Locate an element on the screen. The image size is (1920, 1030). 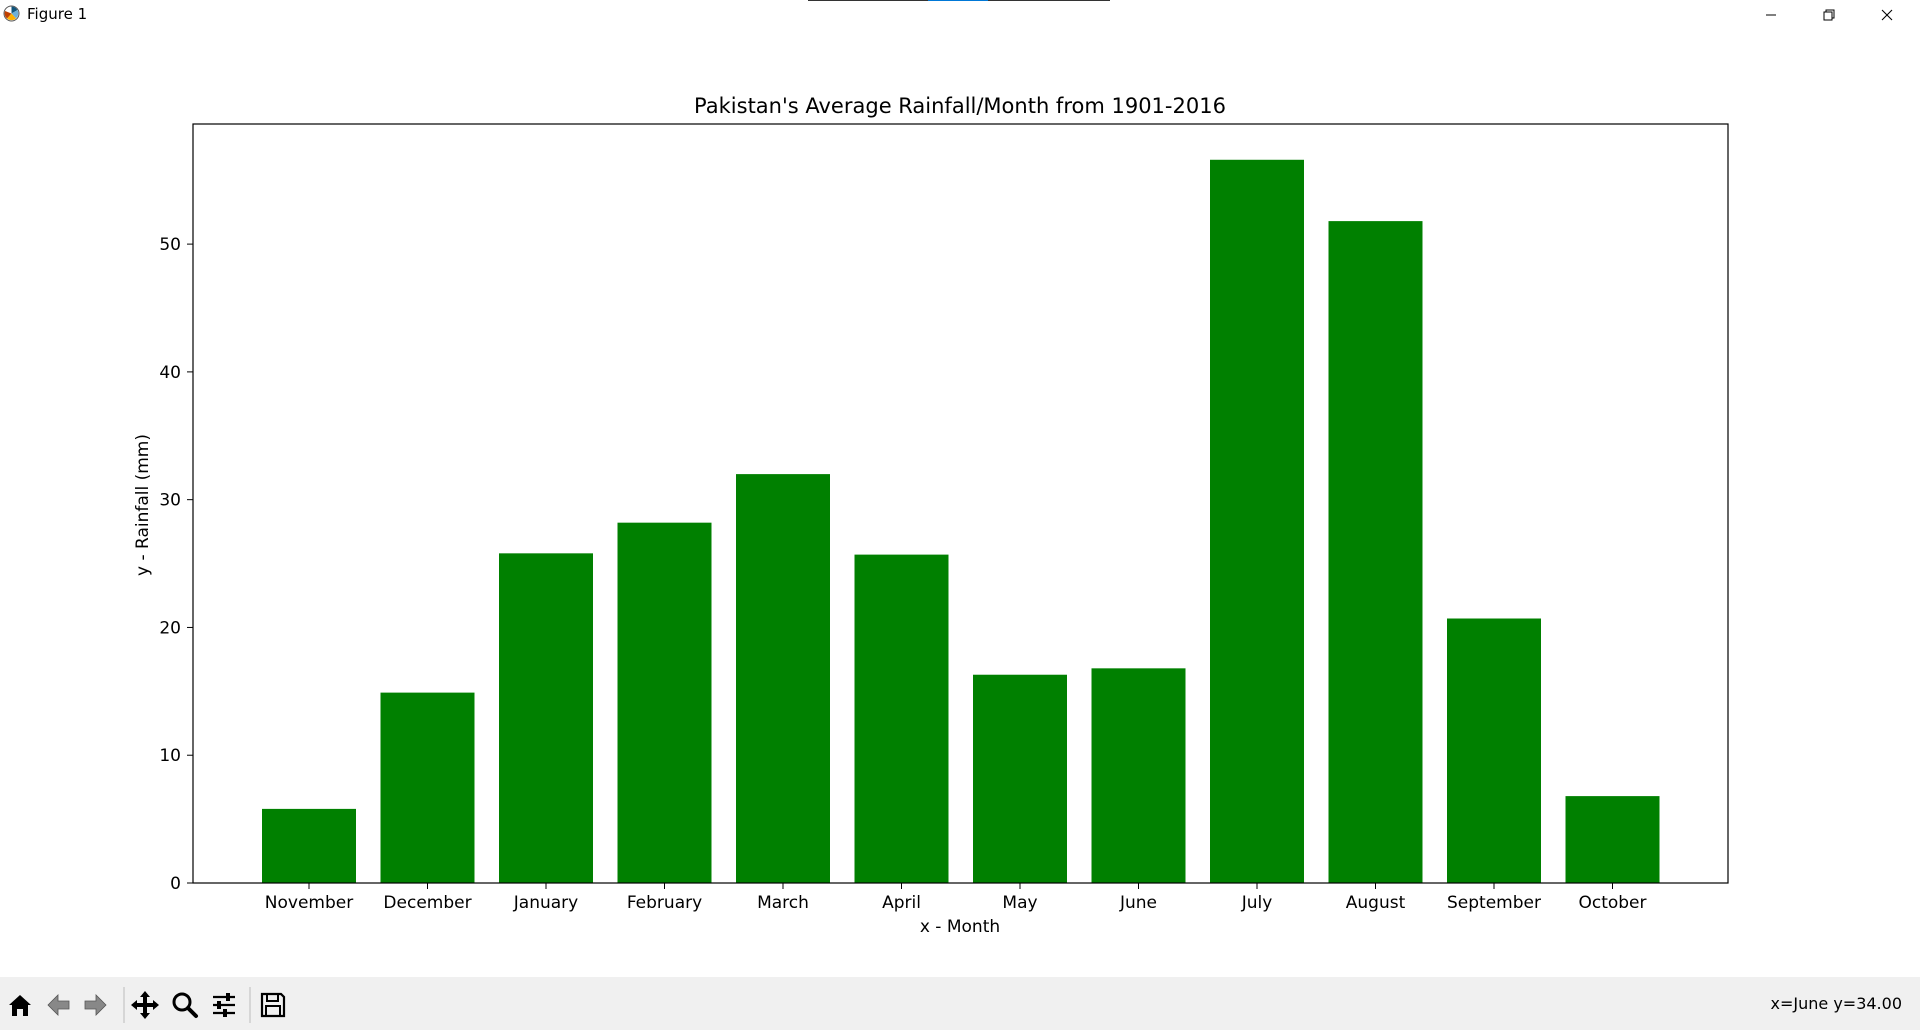
window-title: Figure 1 is located at coordinates (57, 14).